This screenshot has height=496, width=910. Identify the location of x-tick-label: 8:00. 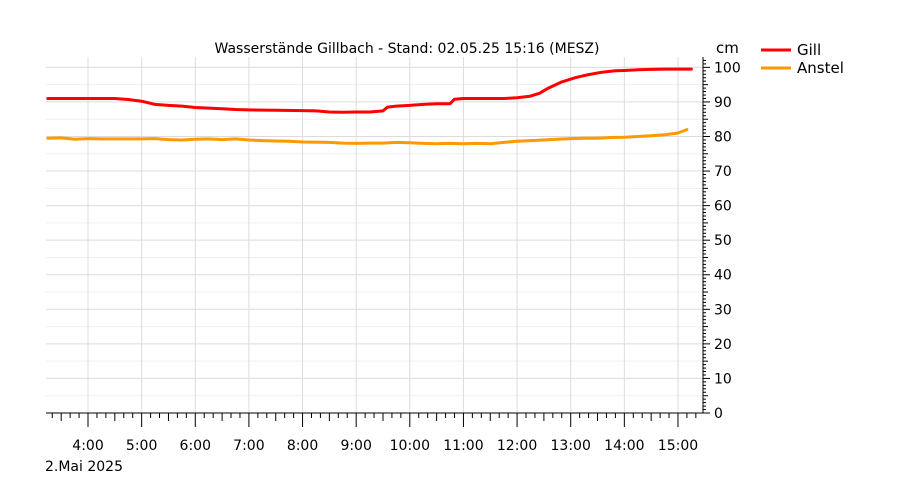
(302, 446).